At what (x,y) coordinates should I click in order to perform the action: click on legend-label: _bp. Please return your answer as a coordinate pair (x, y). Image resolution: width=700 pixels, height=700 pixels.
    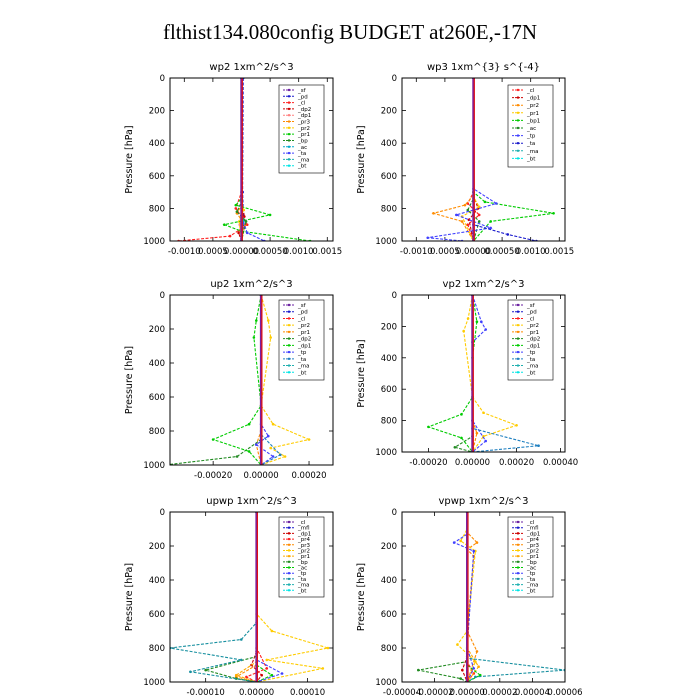
    Looking at the image, I should click on (302, 141).